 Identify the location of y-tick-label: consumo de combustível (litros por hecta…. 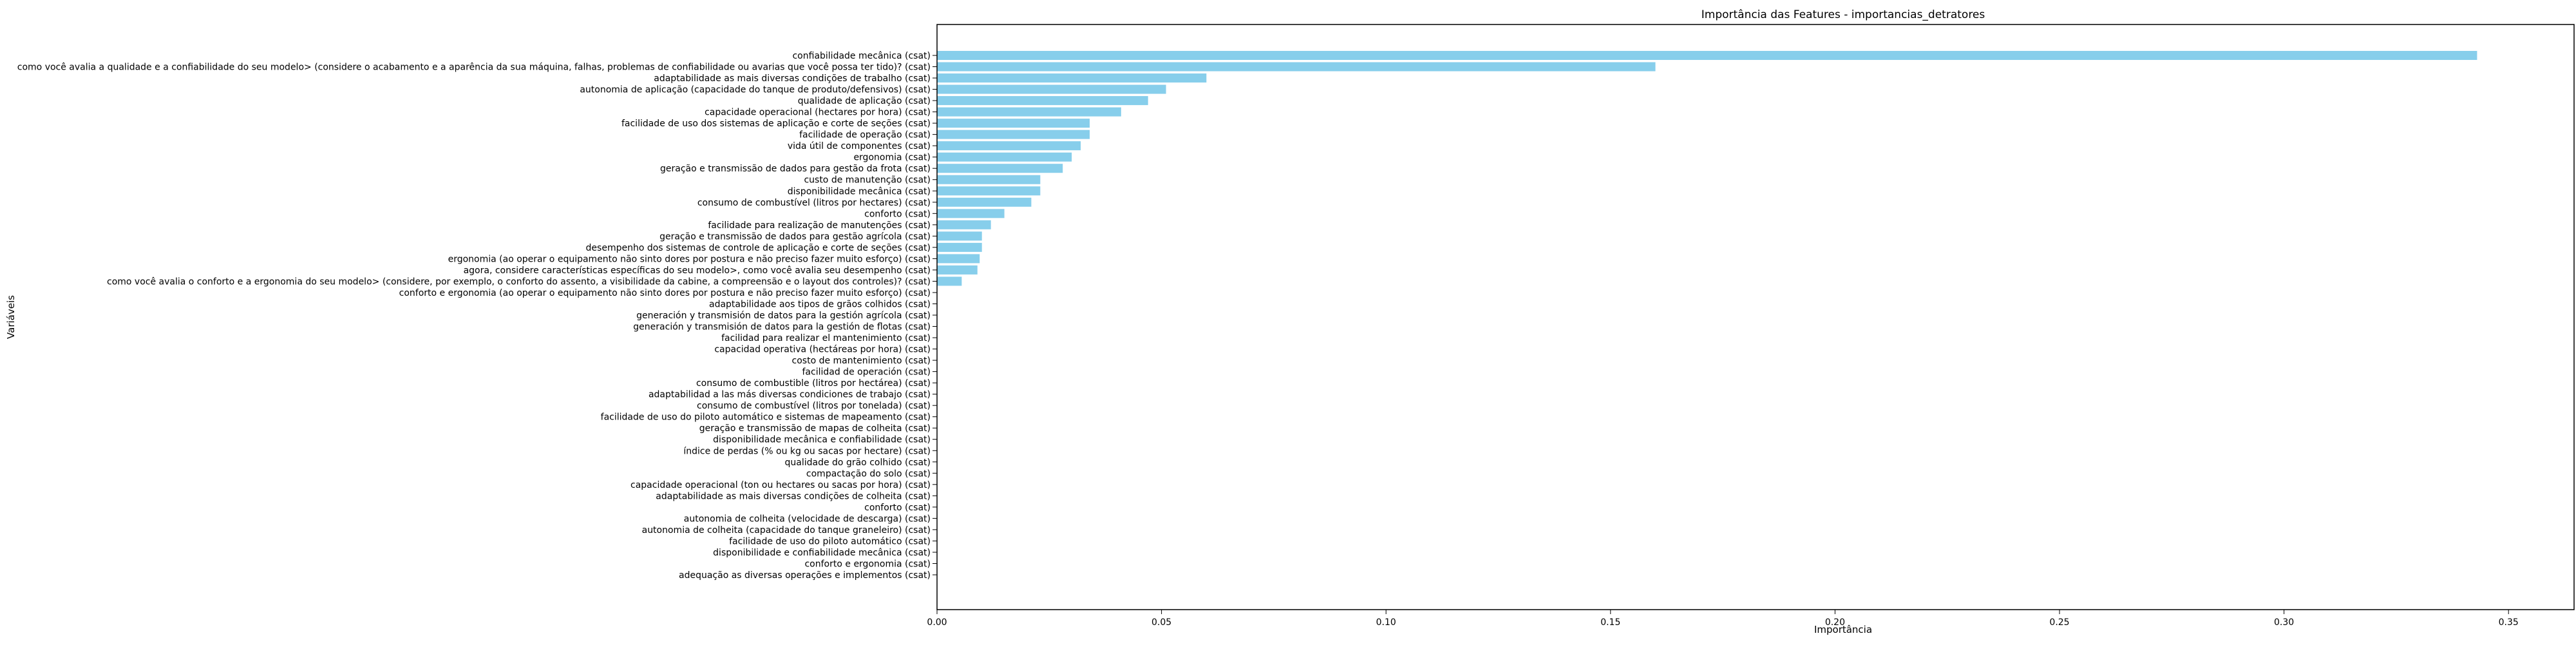
(814, 203).